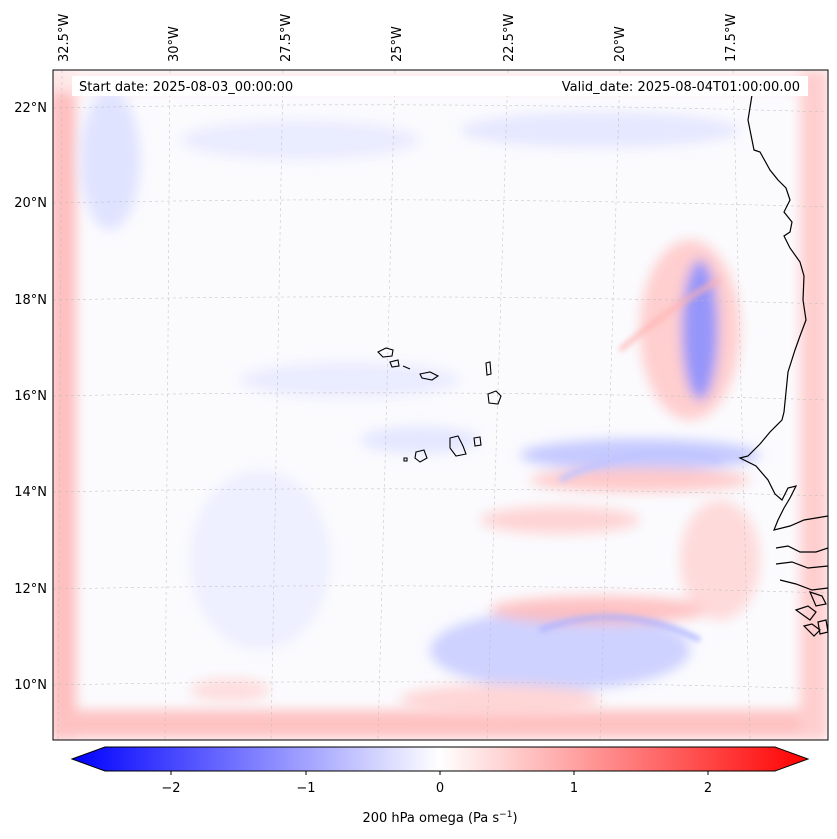  Describe the element at coordinates (186, 87) in the screenshot. I see `start-date-label: Start date: 2025-08-03_00:00:00` at that location.